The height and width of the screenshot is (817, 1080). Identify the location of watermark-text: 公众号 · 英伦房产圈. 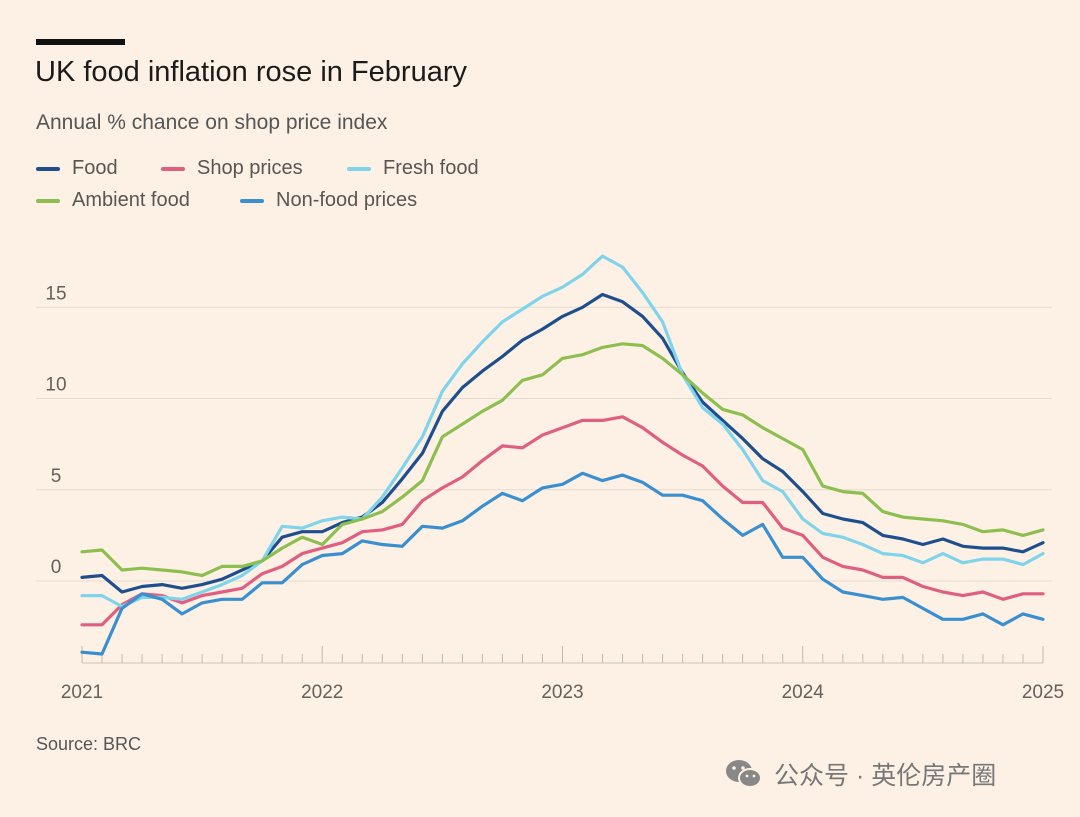
(885, 776).